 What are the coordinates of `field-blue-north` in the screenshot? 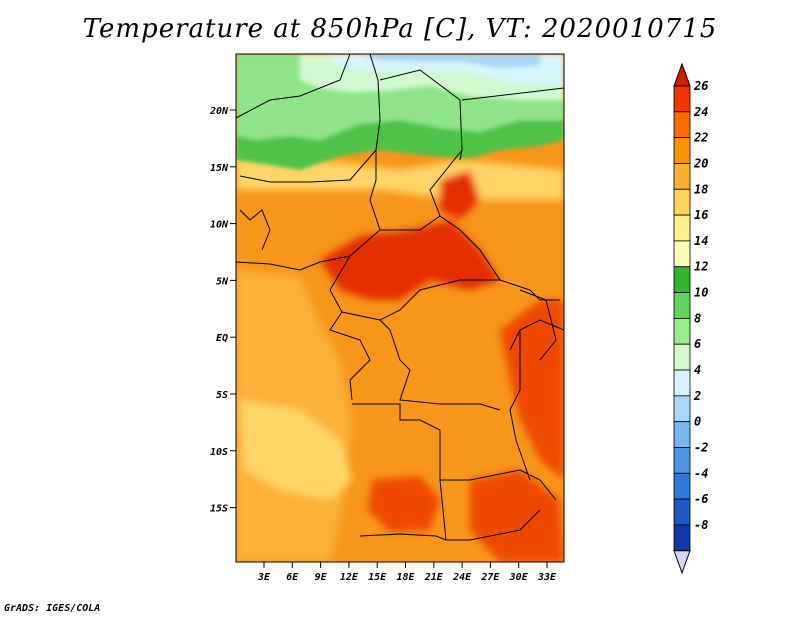 It's located at (450, 61).